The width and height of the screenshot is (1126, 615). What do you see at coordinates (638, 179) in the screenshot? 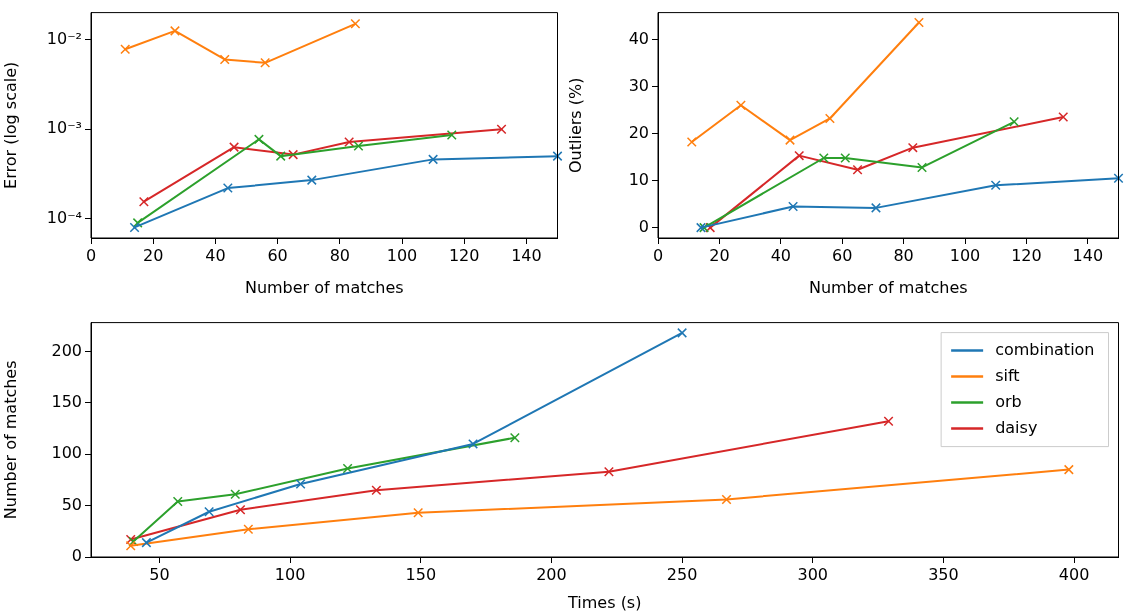
I see `y-tick-label: 10` at bounding box center [638, 179].